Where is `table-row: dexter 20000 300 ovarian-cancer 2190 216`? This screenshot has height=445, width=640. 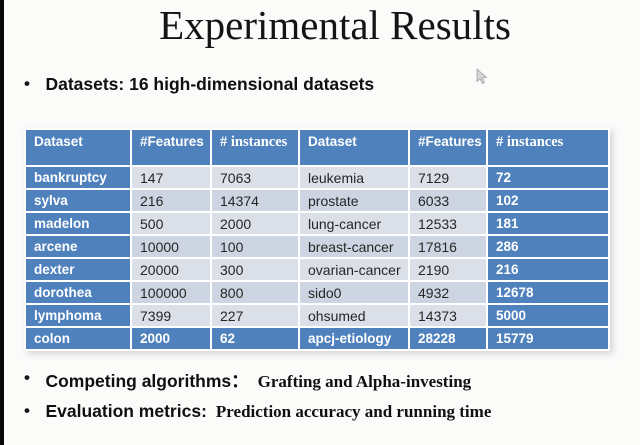
table-row: dexter 20000 300 ovarian-cancer 2190 216 is located at coordinates (317, 269).